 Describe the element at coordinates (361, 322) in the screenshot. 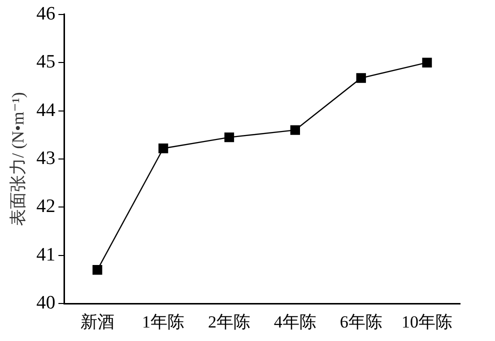

I see `x-tick-label: 6年陈` at that location.